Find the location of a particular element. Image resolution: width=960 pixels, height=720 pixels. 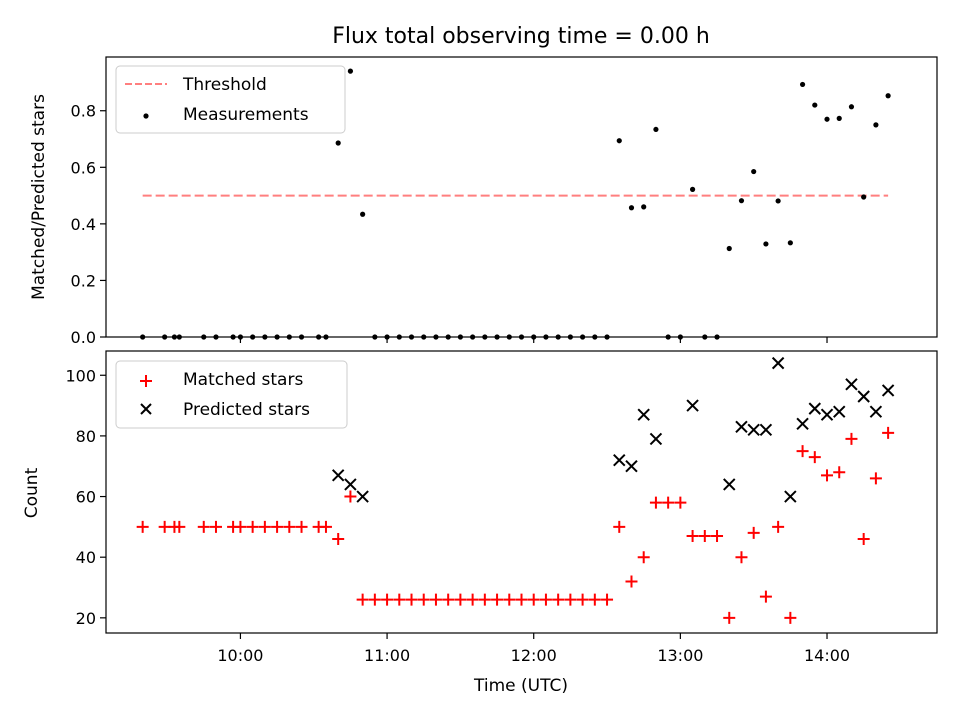

legend-measurements-swatch is located at coordinates (146, 116).